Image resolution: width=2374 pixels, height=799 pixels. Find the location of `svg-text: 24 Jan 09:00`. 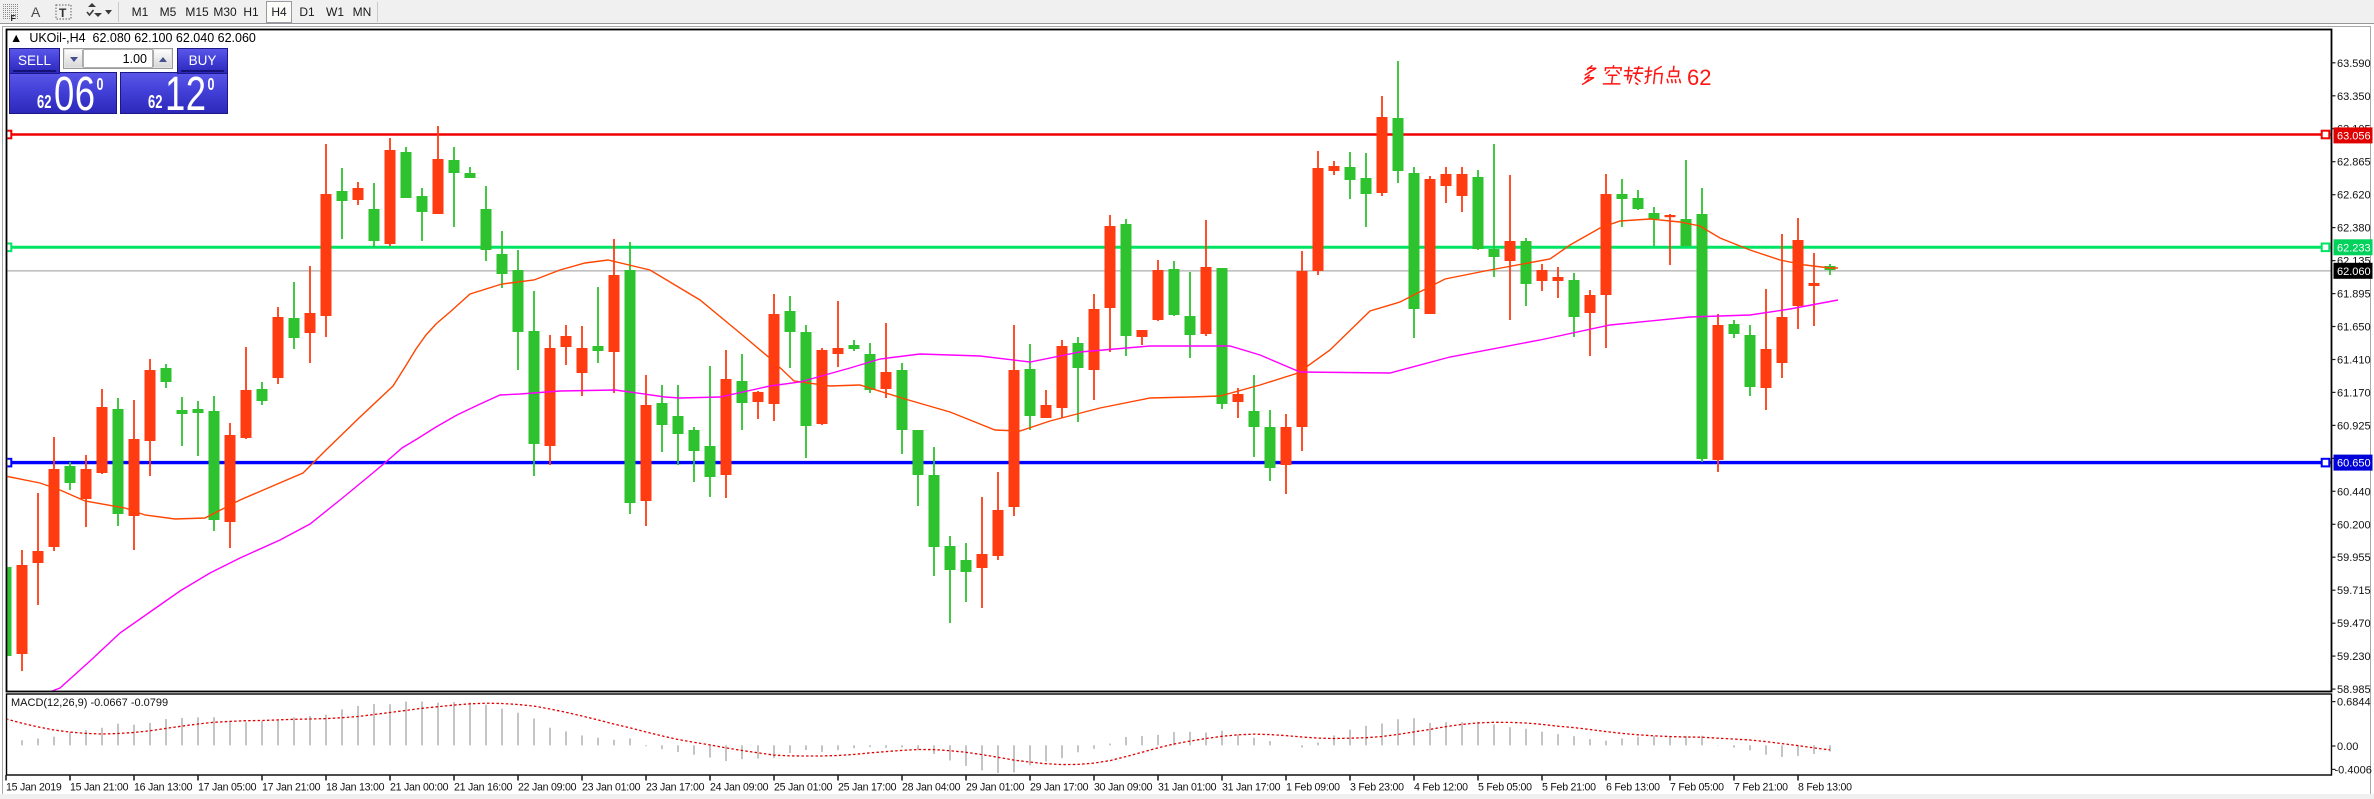

svg-text: 24 Jan 09:00 is located at coordinates (739, 788).